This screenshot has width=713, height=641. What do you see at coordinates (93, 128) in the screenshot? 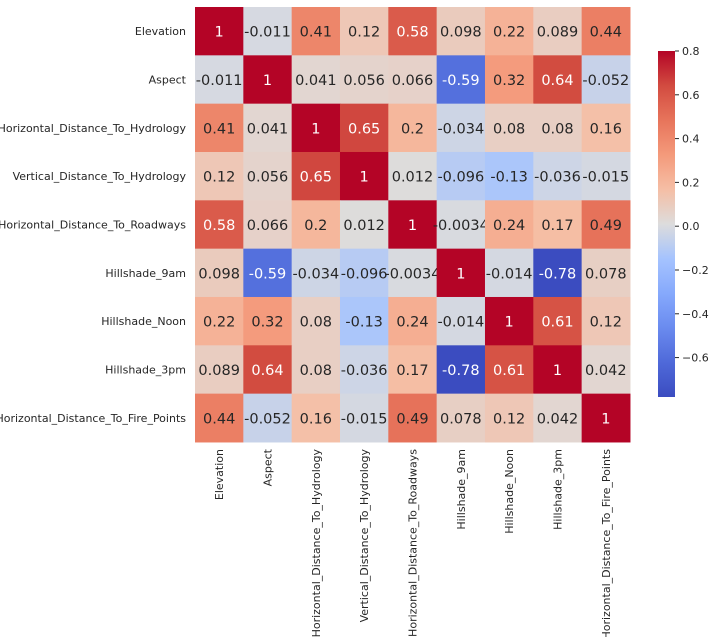
I see `y-tick-label: Horizontal_Distance_To_Hydrology` at bounding box center [93, 128].